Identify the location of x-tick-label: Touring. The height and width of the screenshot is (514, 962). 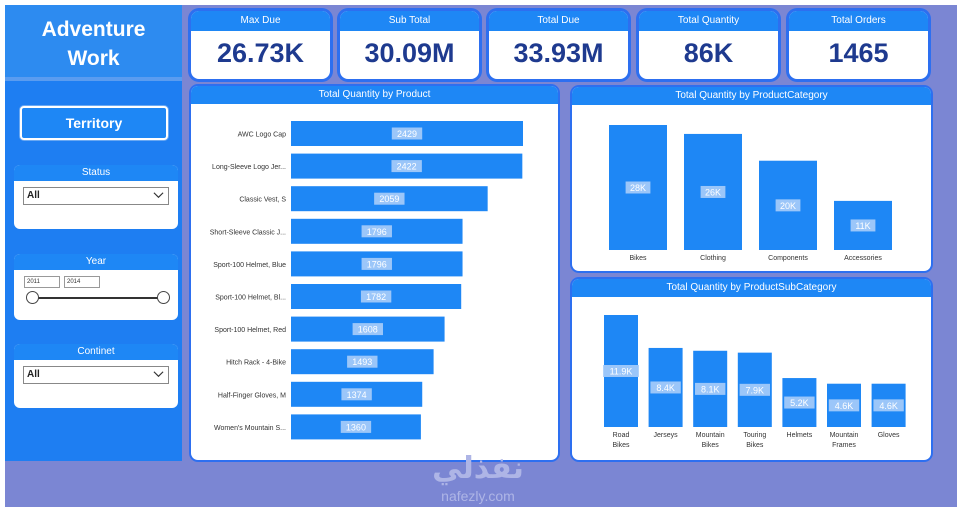
(754, 435).